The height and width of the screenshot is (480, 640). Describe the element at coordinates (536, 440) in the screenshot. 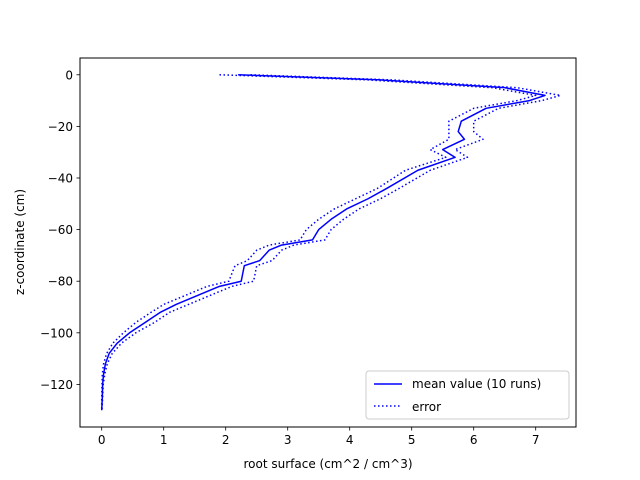

I see `x-tick-label: 7` at that location.